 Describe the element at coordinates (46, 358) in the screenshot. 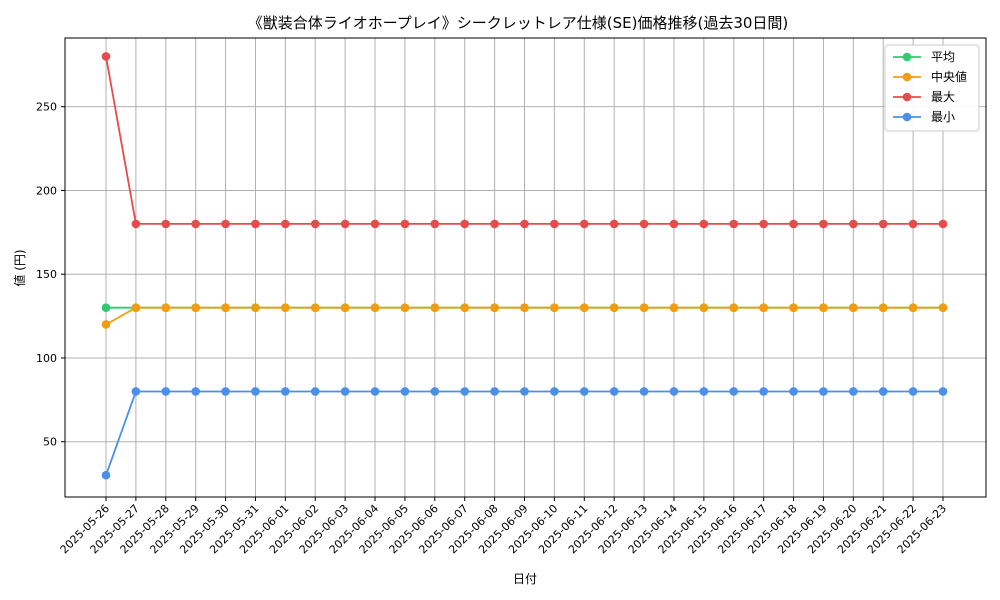

I see `y-tick-label: 100` at that location.